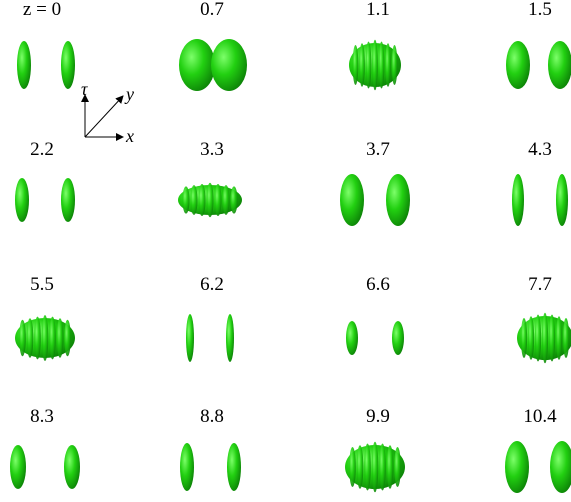 This screenshot has width=571, height=502. I want to click on panel-label: 6.2, so click(212, 284).